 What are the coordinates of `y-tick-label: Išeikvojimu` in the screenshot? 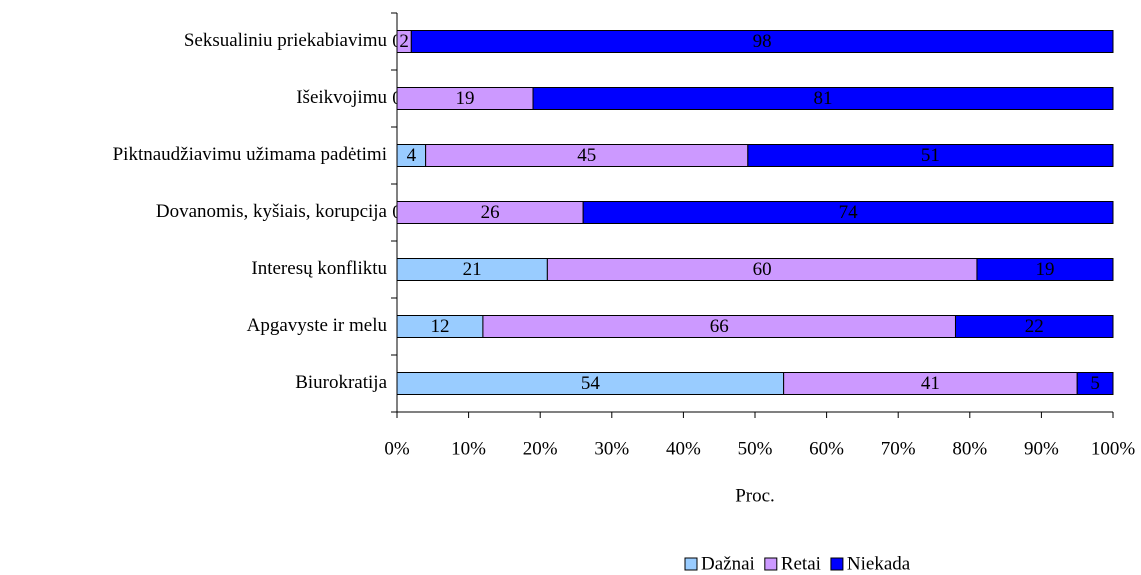 It's located at (341, 97).